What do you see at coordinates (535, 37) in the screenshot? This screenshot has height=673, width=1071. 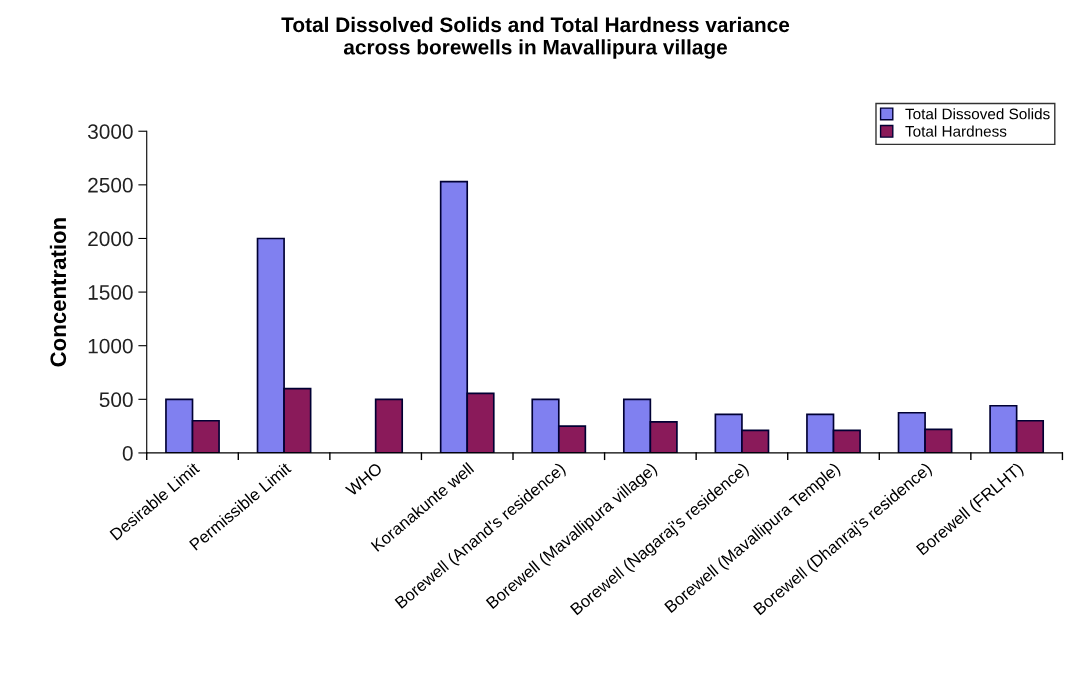 I see `chart-title: Total Dissolved Solids and Total Hardness variance across borewells in Mavallipura village` at bounding box center [535, 37].